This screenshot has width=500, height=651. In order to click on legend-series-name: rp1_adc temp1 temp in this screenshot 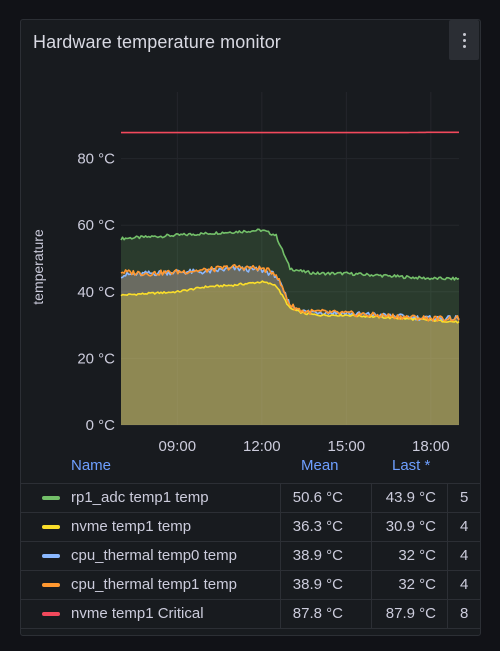, I will do `click(140, 497)`.